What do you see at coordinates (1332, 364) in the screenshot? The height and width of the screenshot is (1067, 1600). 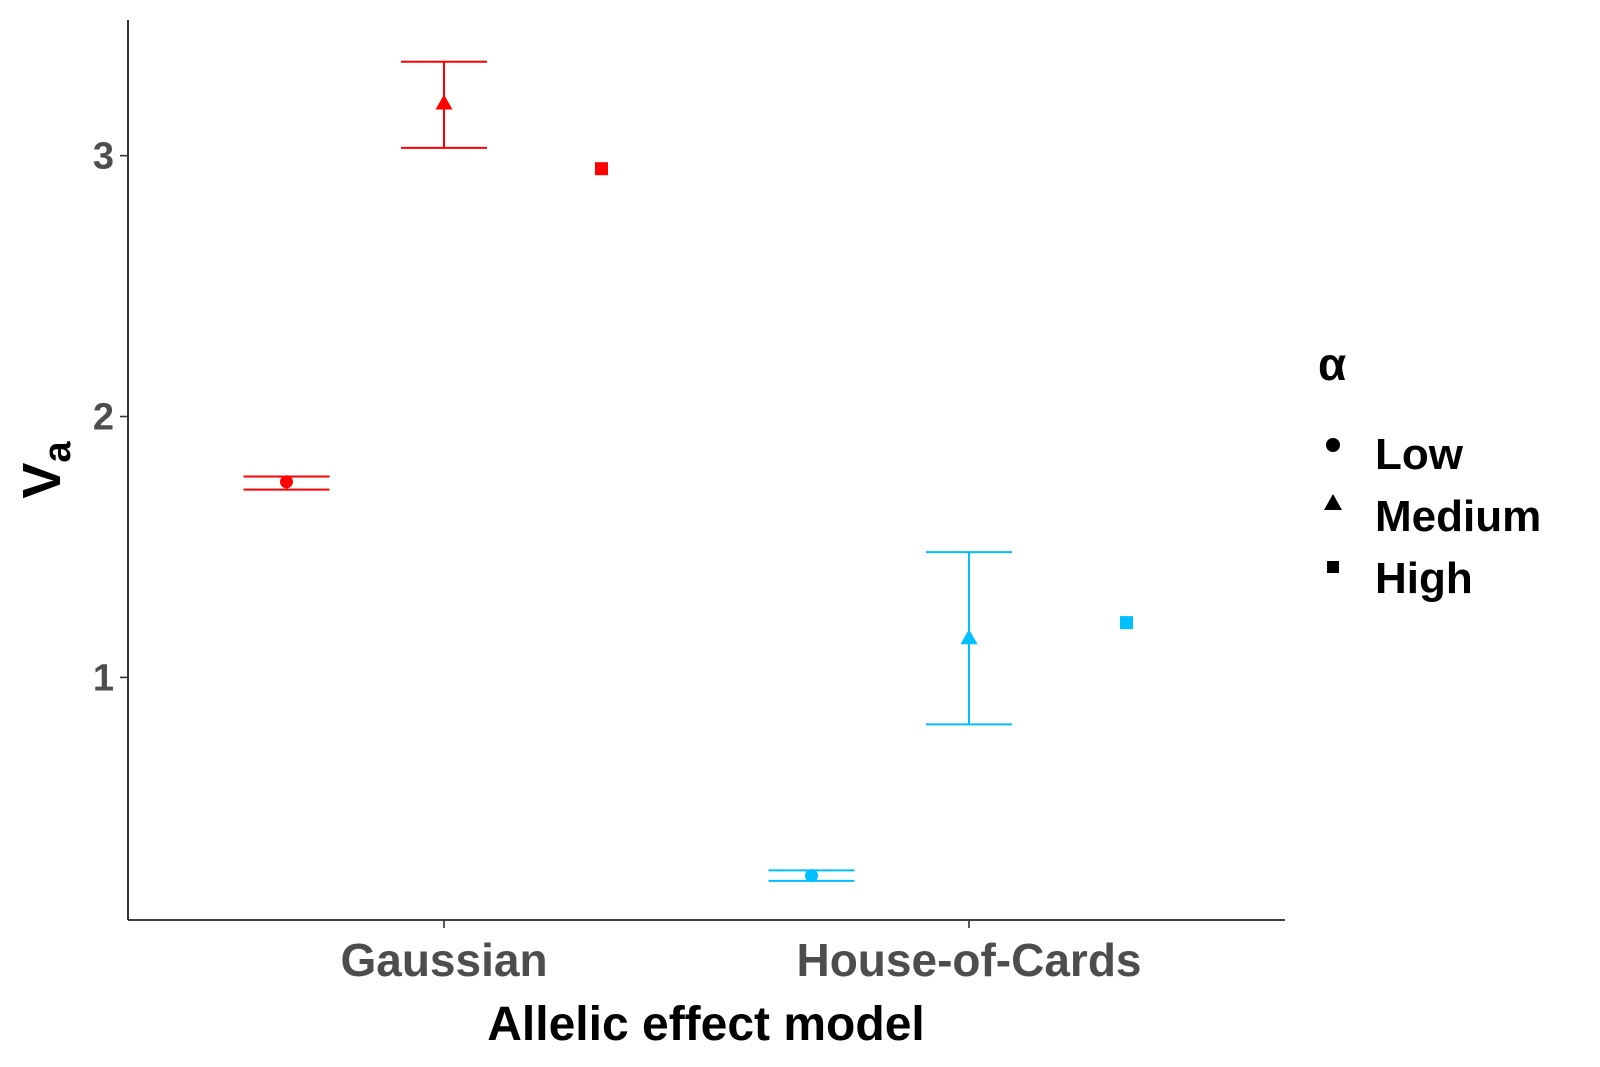 I see `legend-title: α` at bounding box center [1332, 364].